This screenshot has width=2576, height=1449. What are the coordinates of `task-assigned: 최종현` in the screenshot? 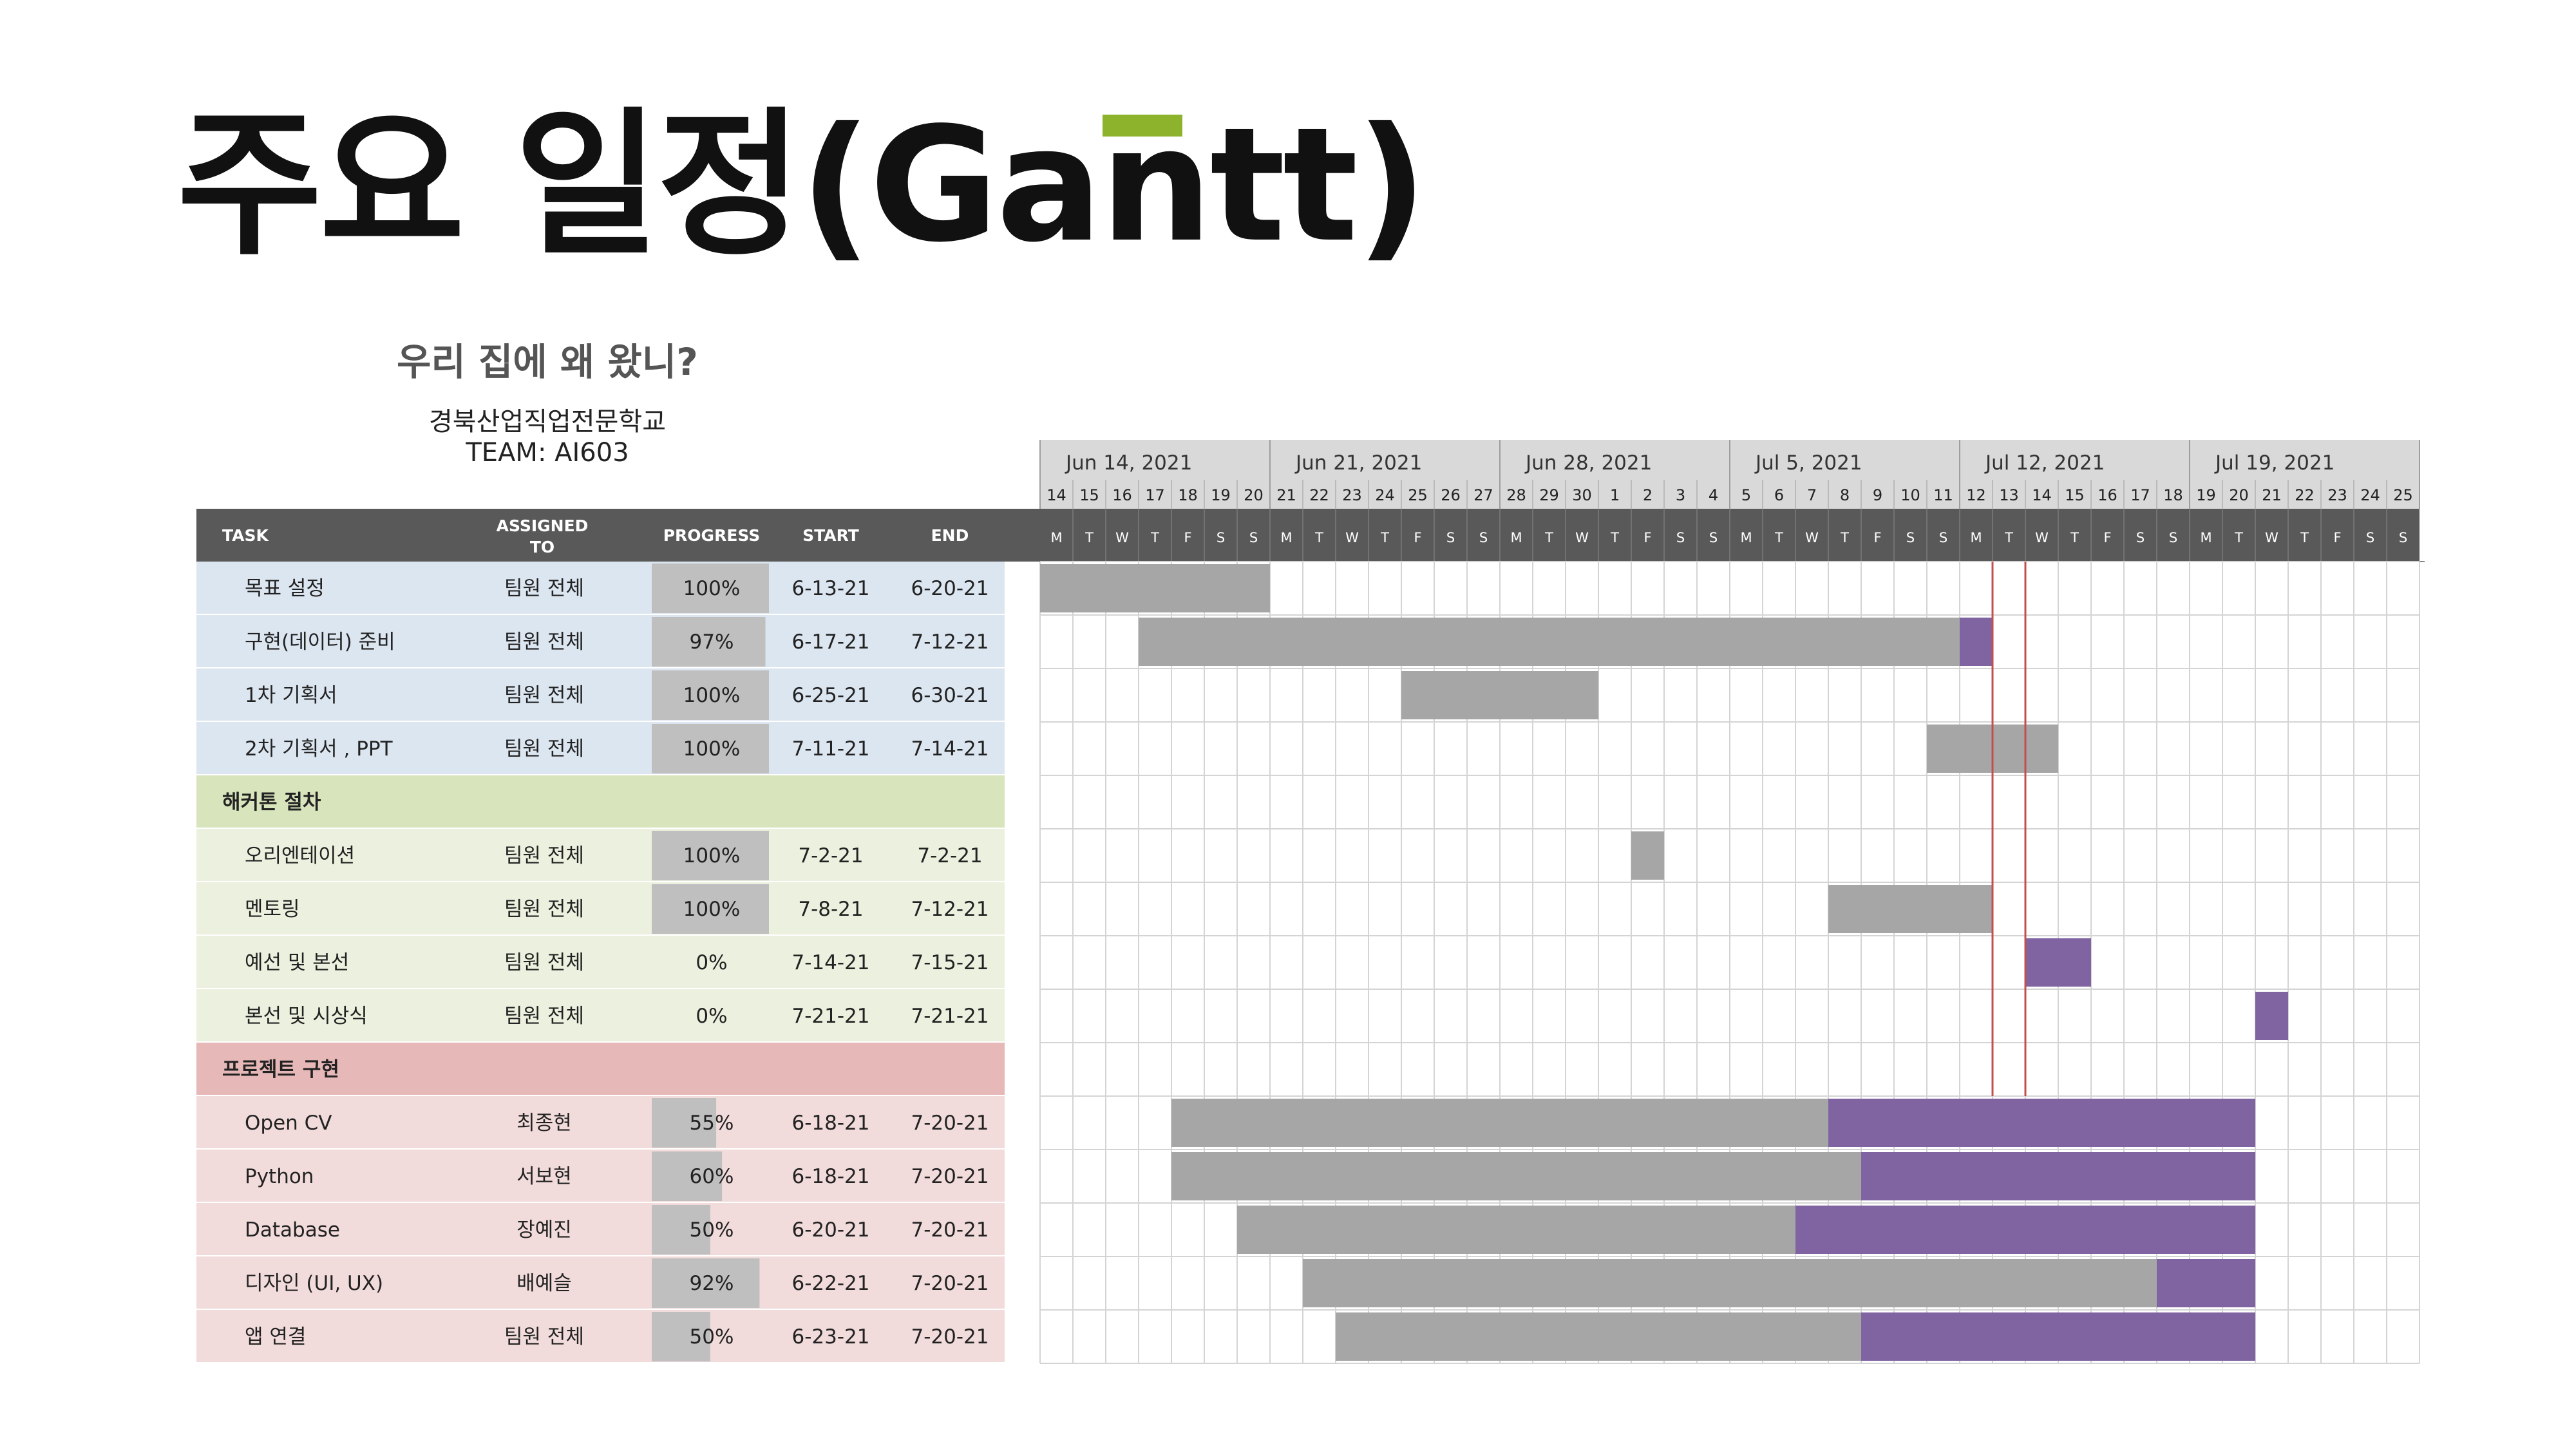 It's located at (544, 1124).